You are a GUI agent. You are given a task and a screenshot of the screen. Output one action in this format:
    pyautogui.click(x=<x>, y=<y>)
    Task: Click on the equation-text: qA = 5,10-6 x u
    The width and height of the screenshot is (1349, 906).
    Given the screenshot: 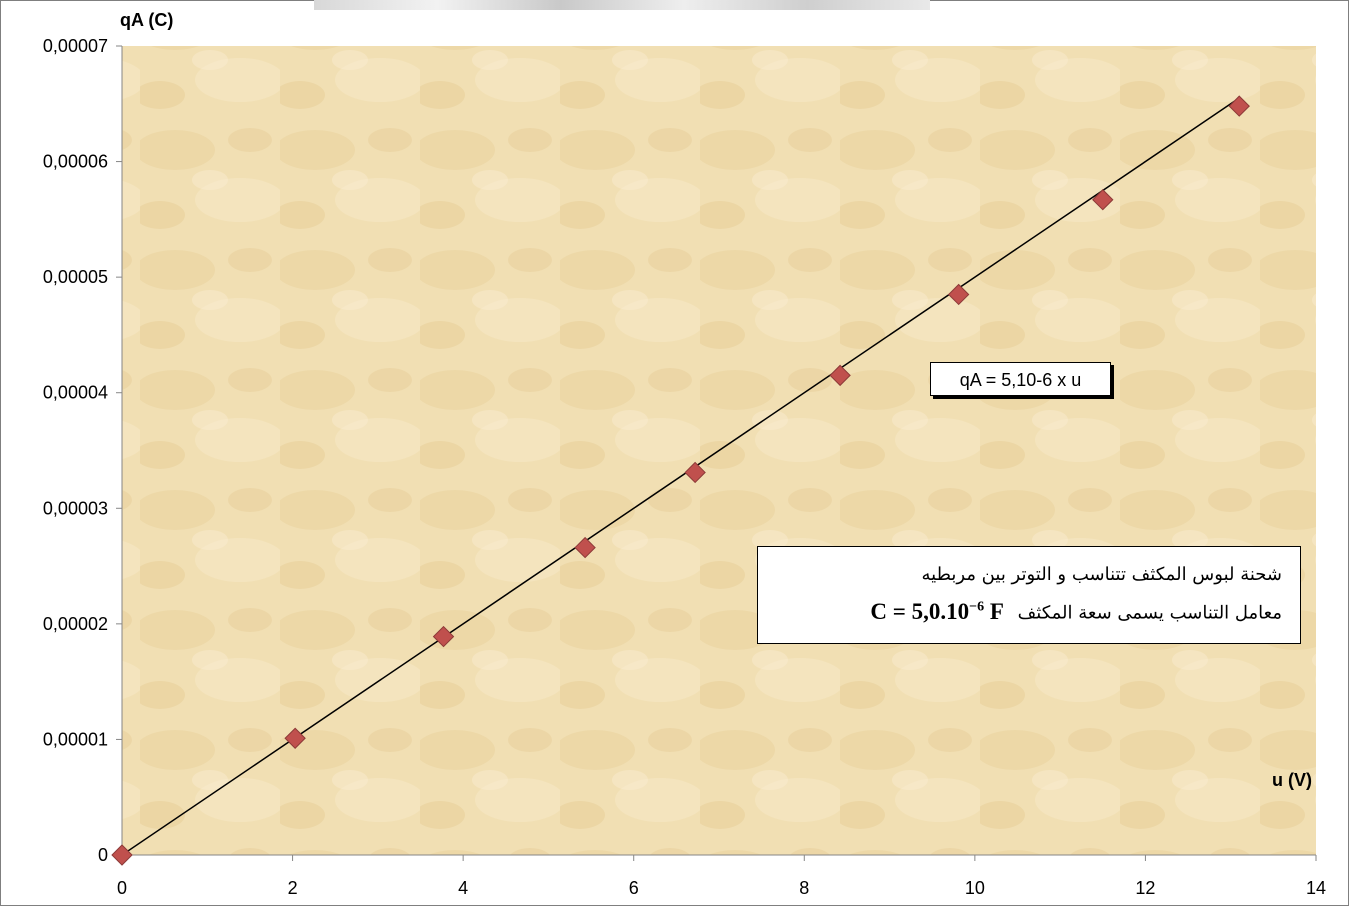 What is the action you would take?
    pyautogui.click(x=1020, y=380)
    